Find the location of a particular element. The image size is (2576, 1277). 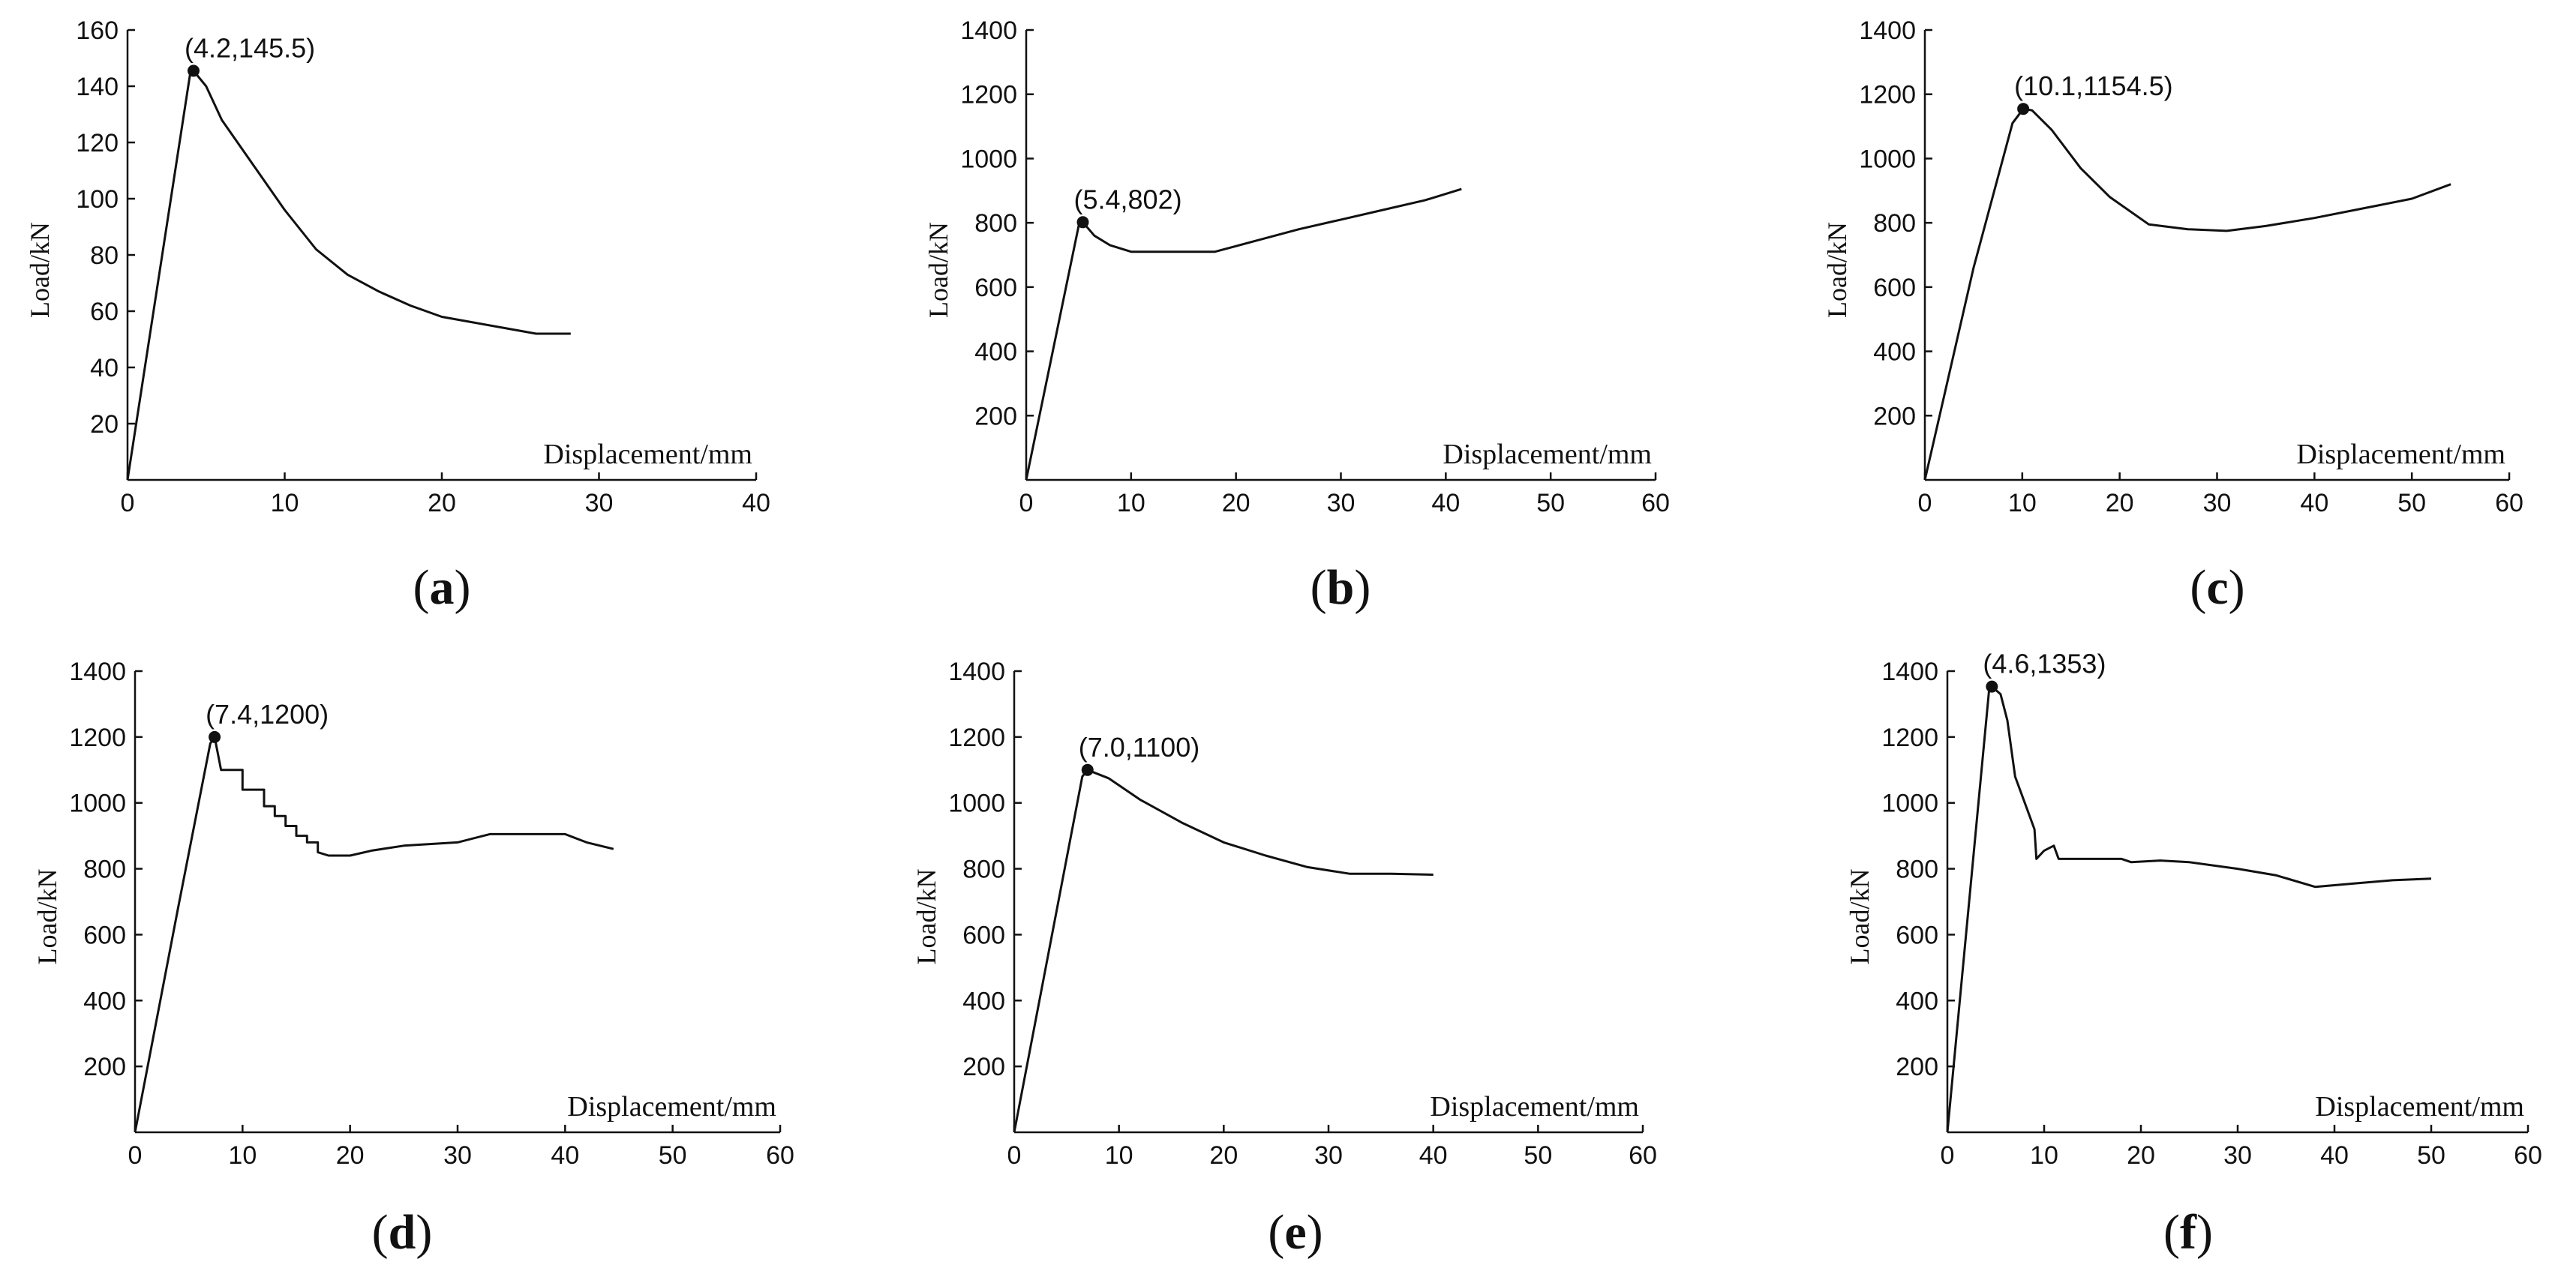

y-tick-label: 40 is located at coordinates (104, 368).